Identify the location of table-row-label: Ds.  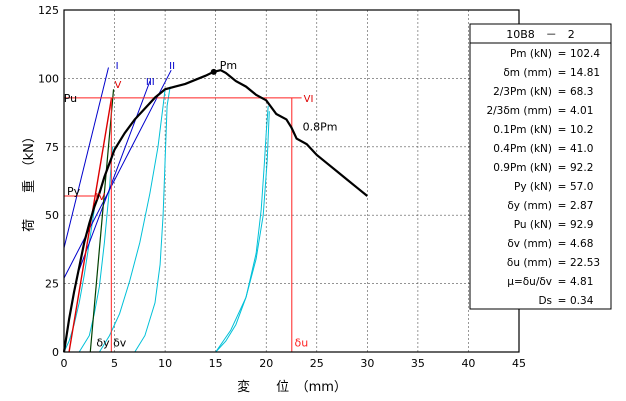
(545, 301).